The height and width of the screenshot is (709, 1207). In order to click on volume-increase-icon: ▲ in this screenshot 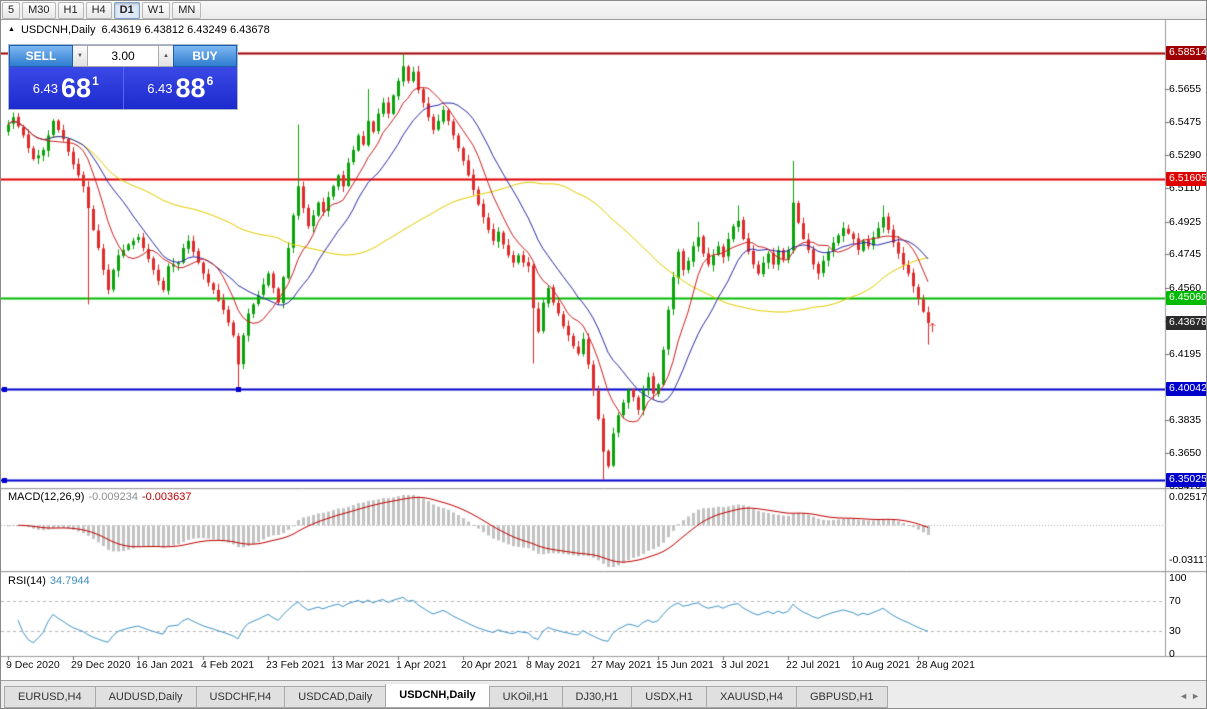, I will do `click(166, 56)`.